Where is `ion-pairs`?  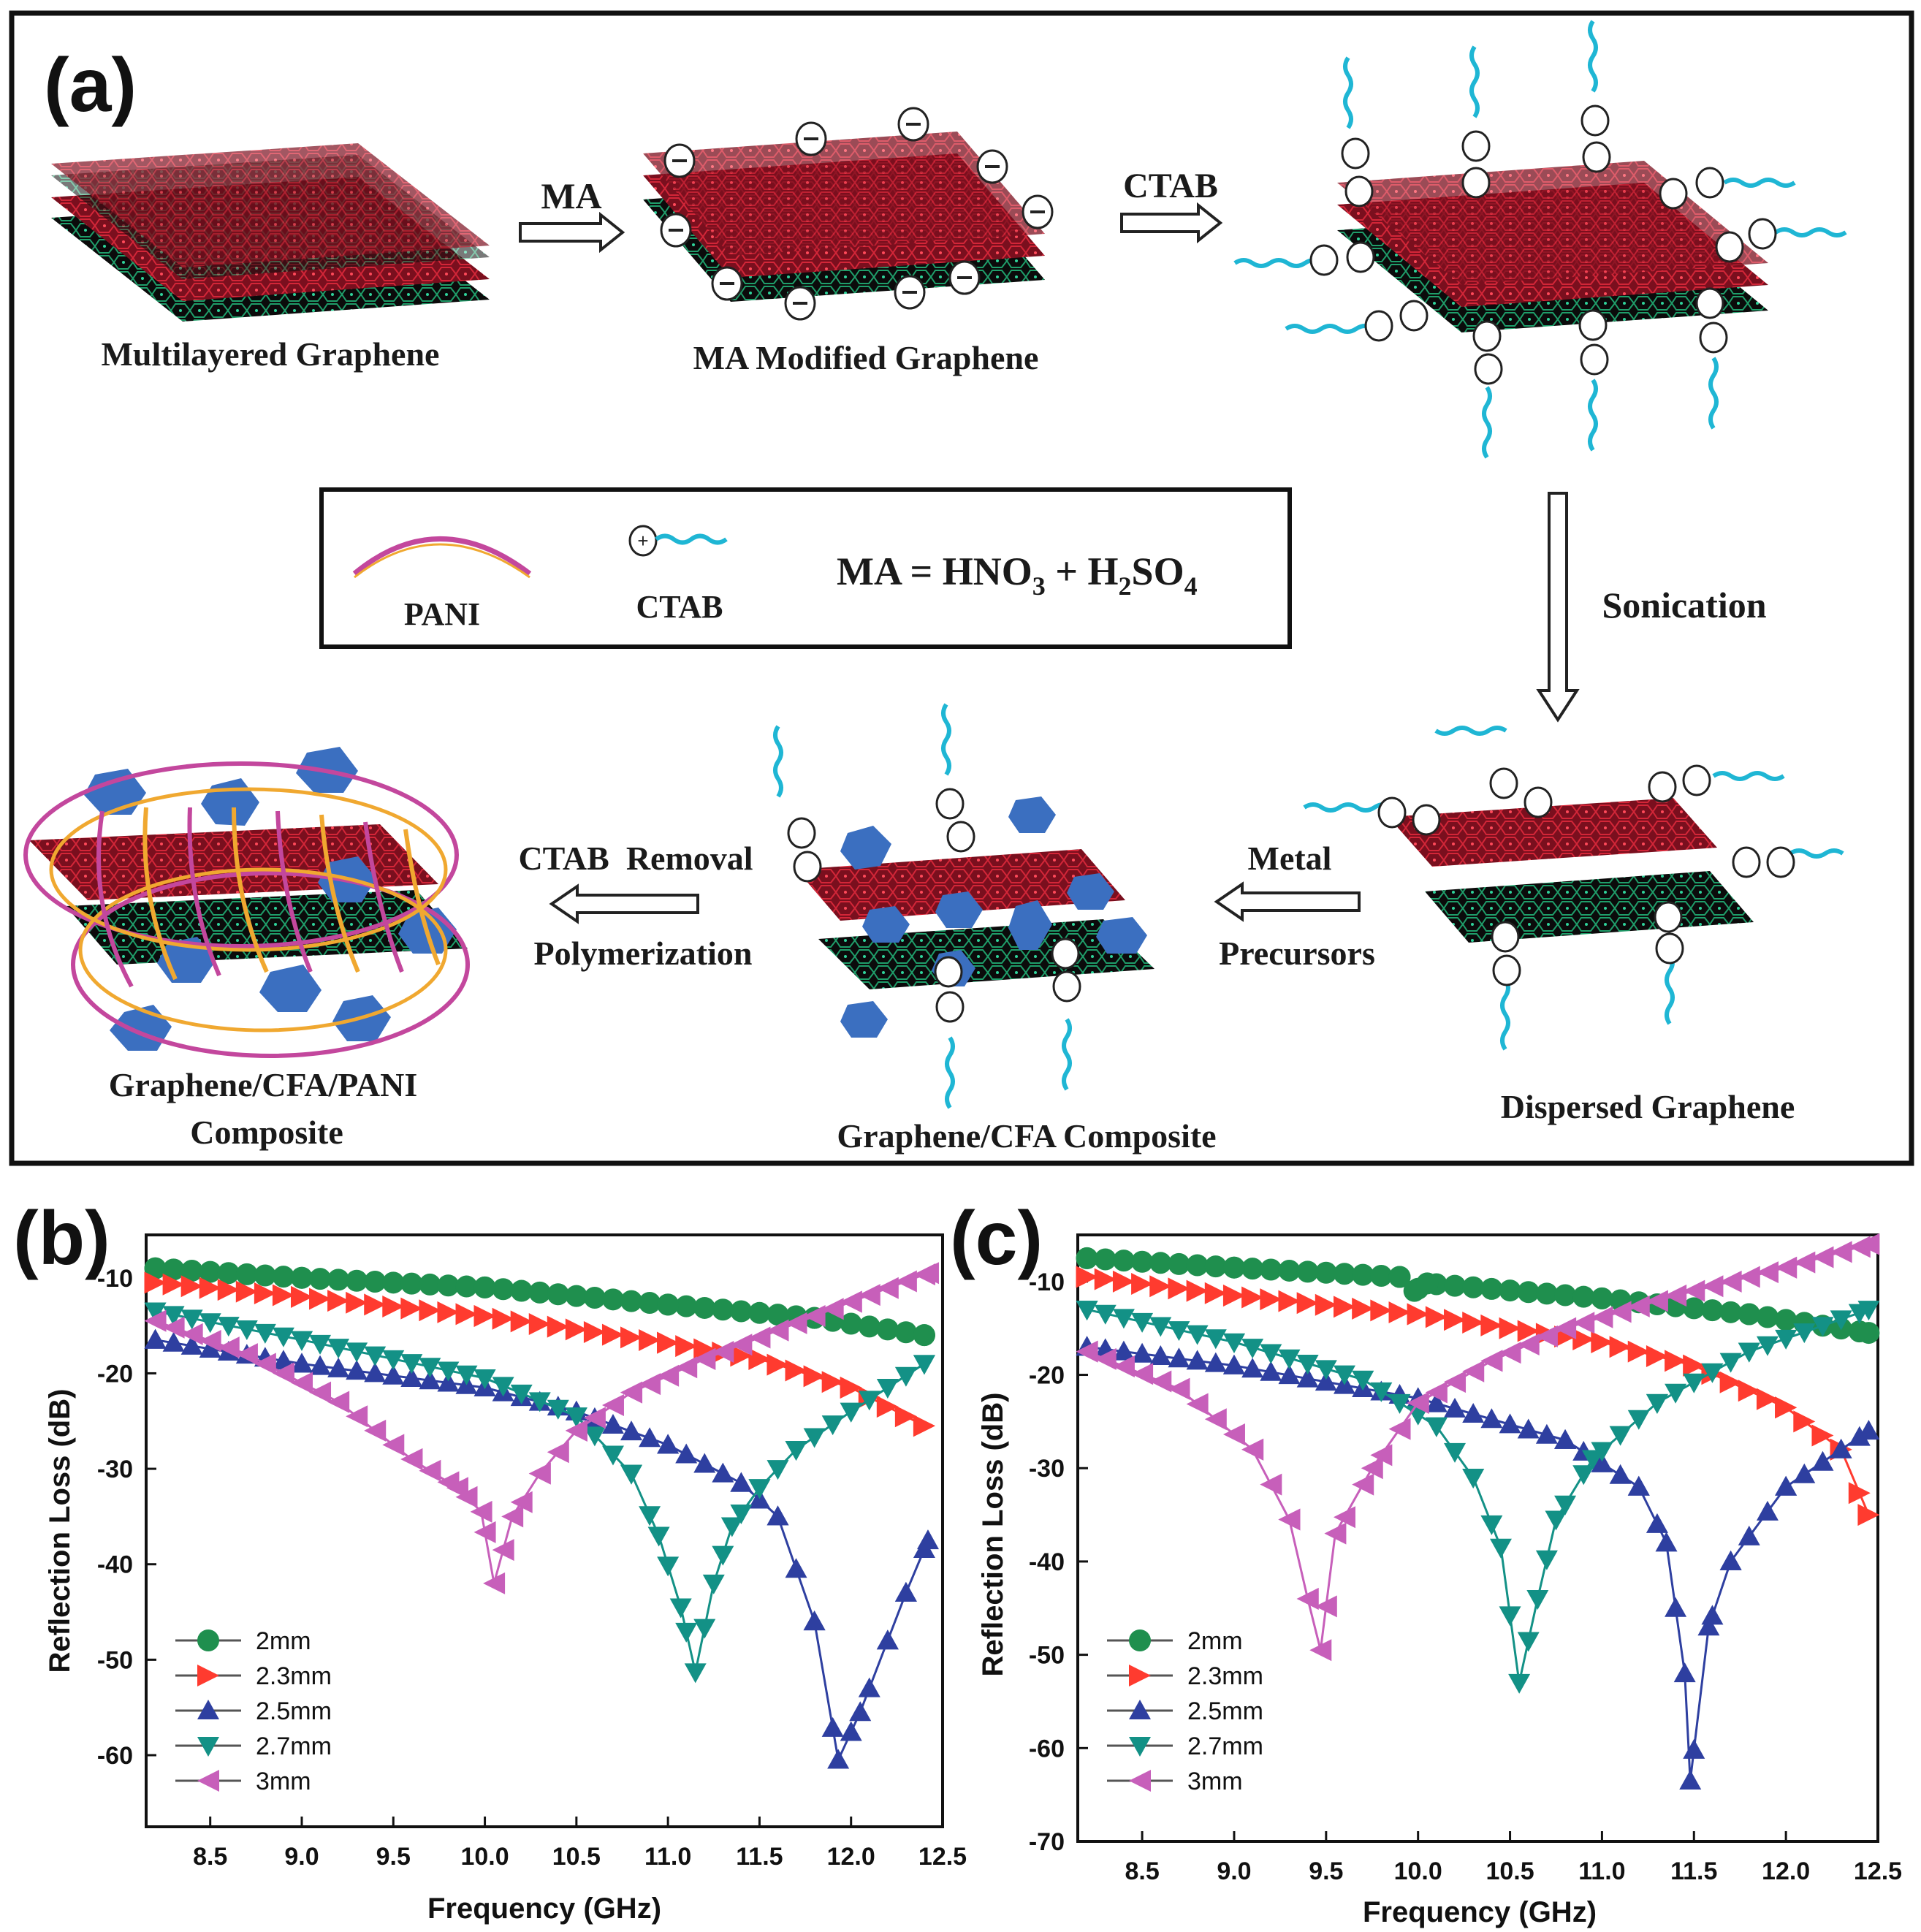
ion-pairs is located at coordinates (1543, 244).